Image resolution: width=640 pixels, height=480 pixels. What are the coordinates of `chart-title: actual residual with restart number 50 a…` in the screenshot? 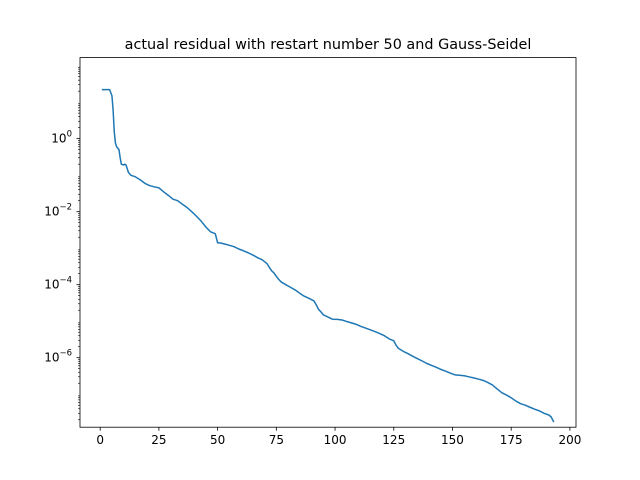 It's located at (328, 45).